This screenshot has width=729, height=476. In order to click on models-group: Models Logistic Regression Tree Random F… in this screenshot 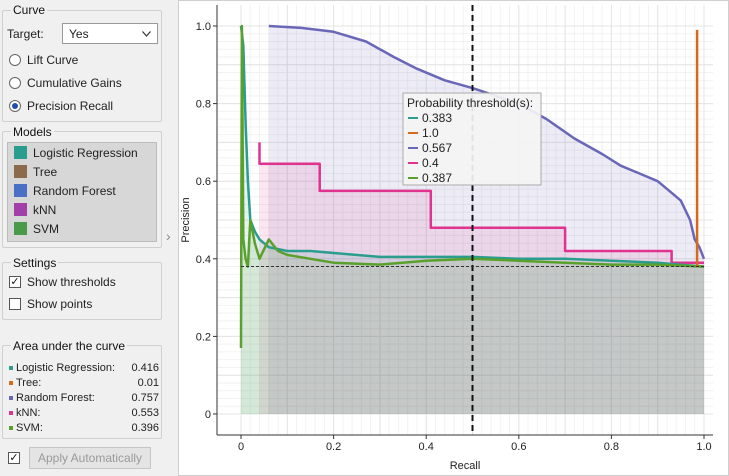, I will do `click(82, 186)`.